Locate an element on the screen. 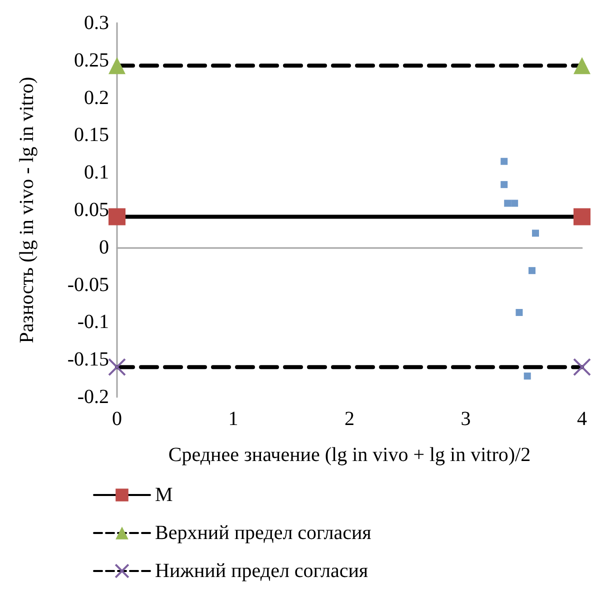 This screenshot has width=602, height=594. x-tick-label: 2 is located at coordinates (349, 419).